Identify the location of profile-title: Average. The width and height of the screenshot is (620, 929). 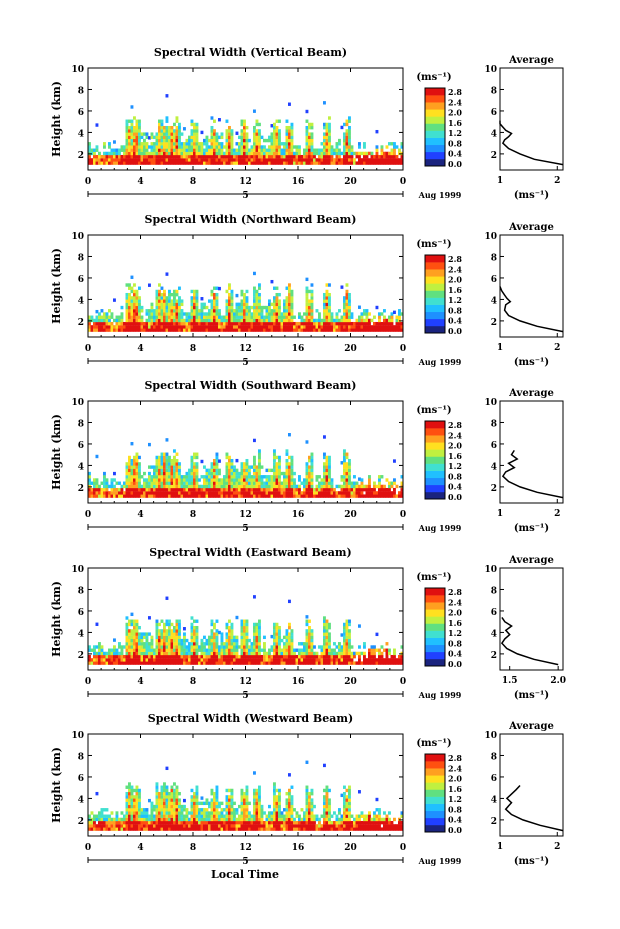
(531, 227).